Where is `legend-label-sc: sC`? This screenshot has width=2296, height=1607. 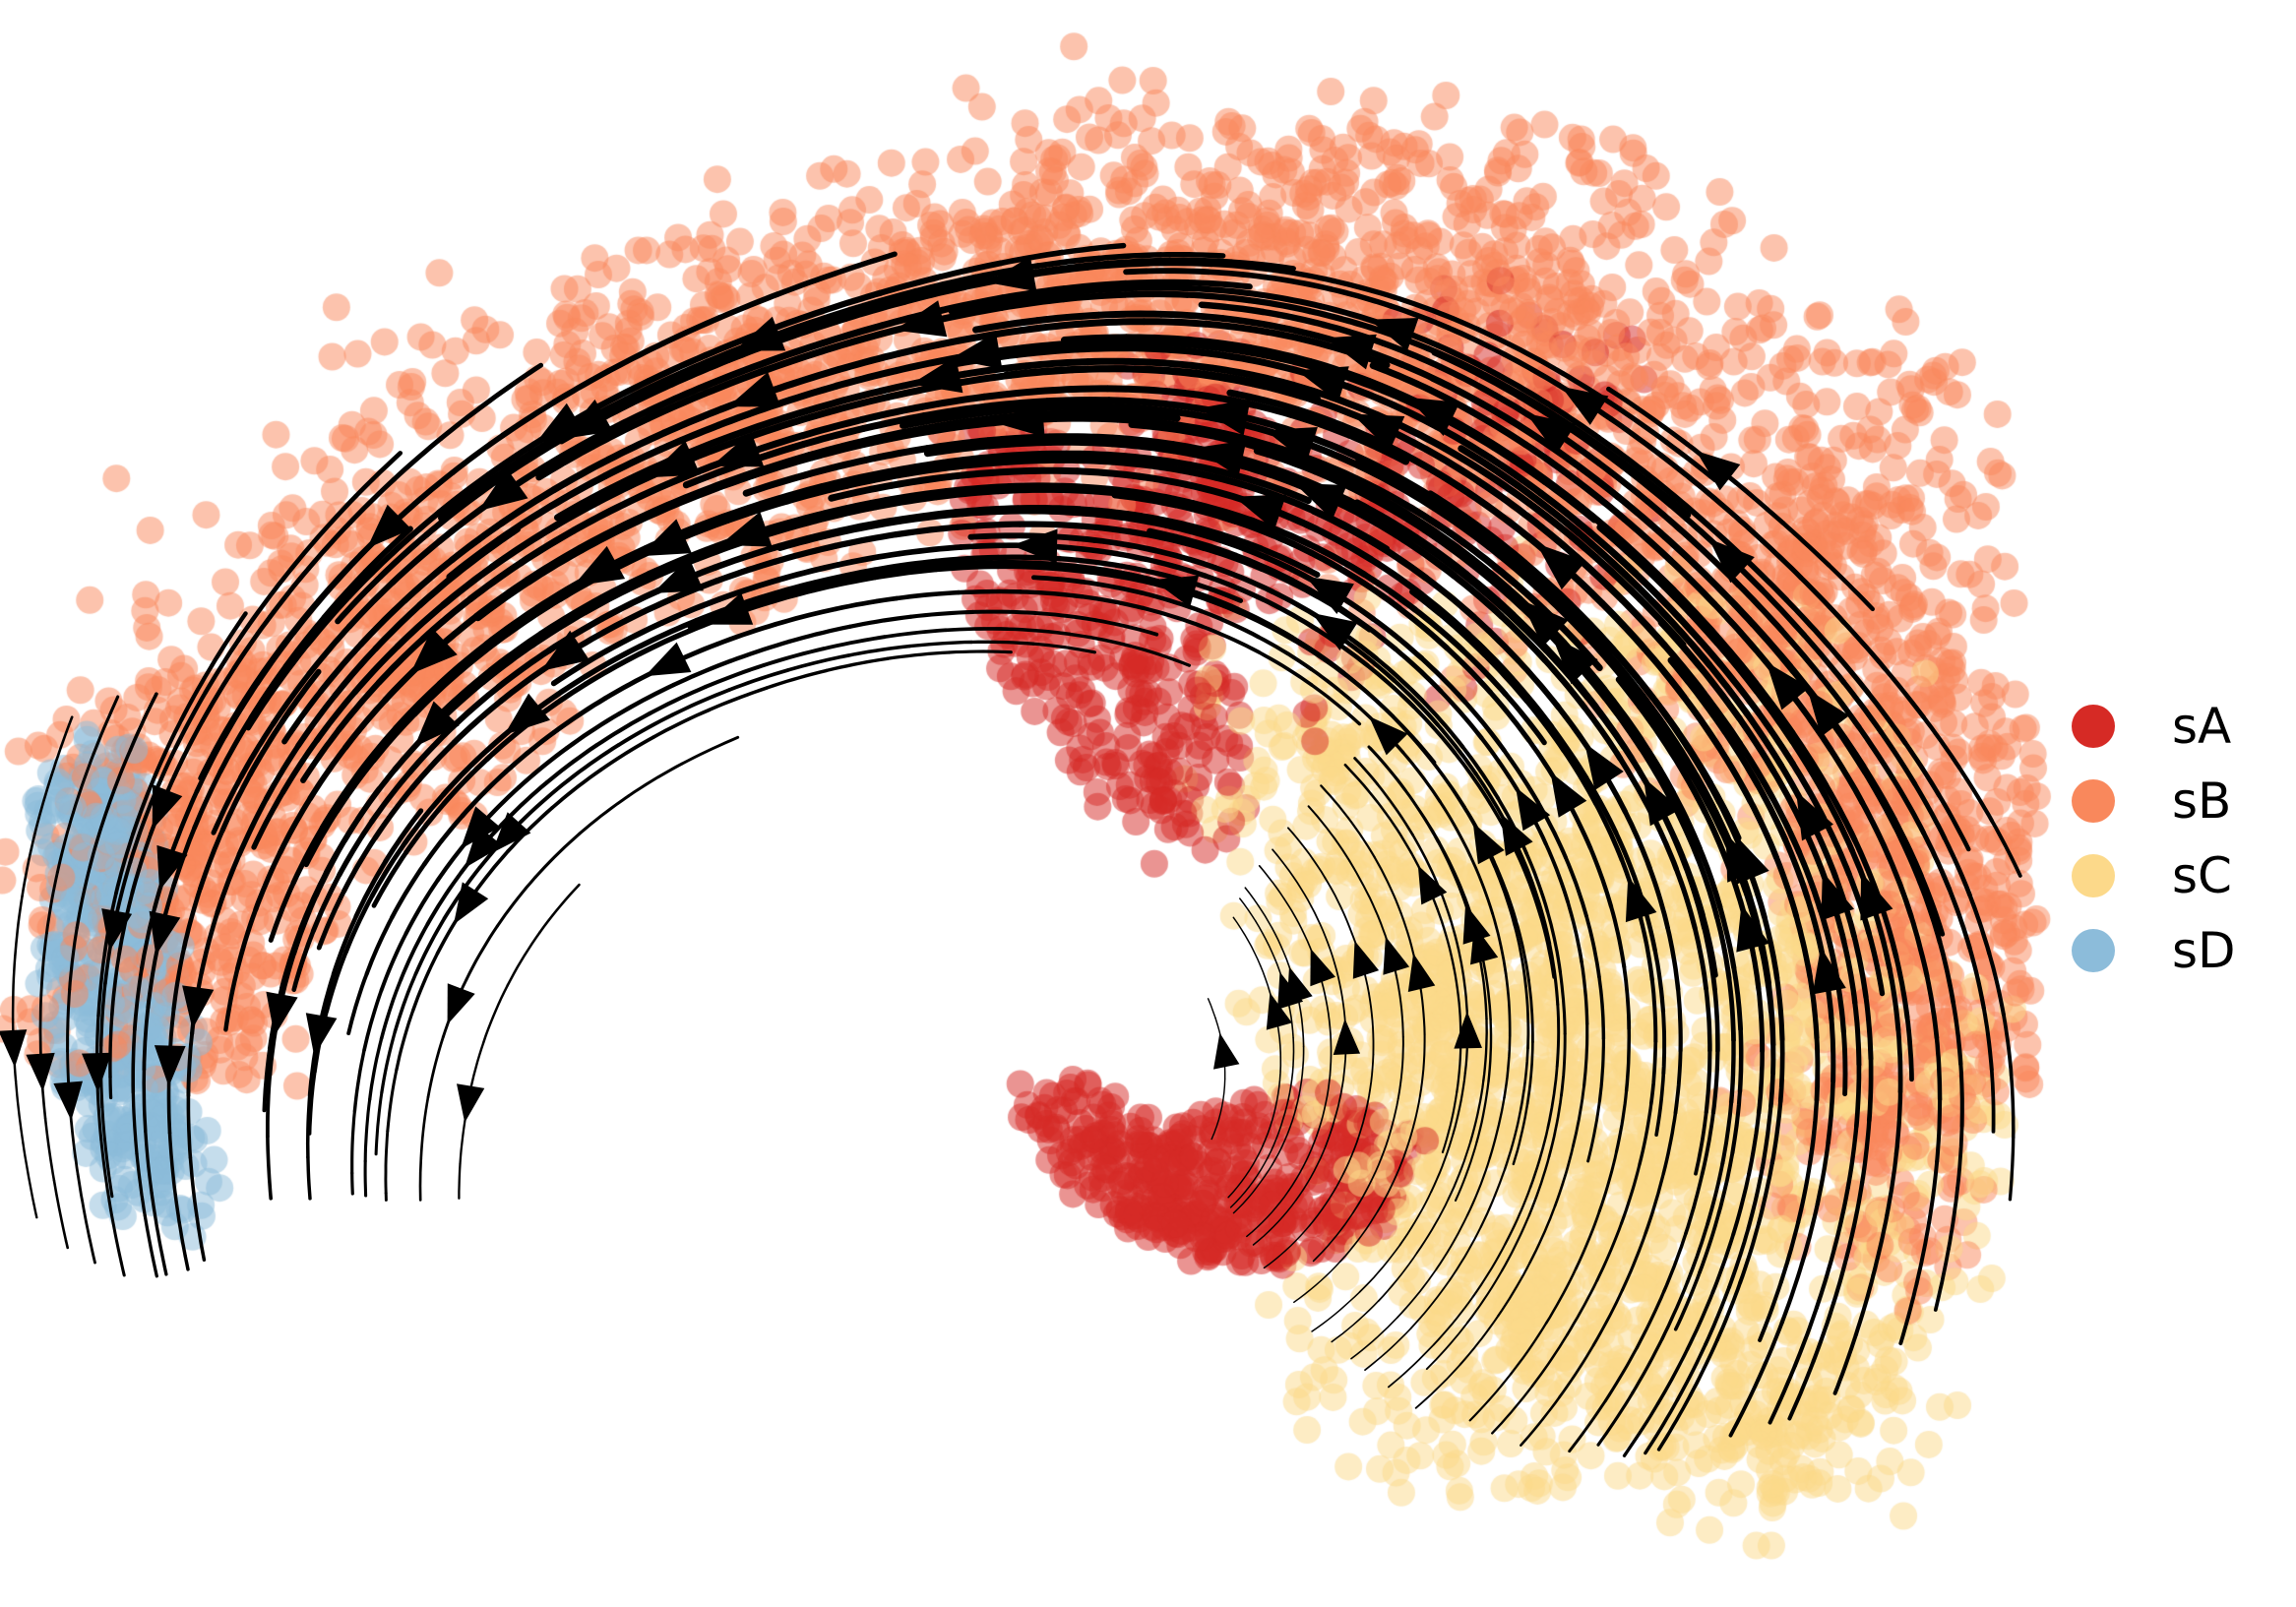
legend-label-sc: sC is located at coordinates (2202, 875).